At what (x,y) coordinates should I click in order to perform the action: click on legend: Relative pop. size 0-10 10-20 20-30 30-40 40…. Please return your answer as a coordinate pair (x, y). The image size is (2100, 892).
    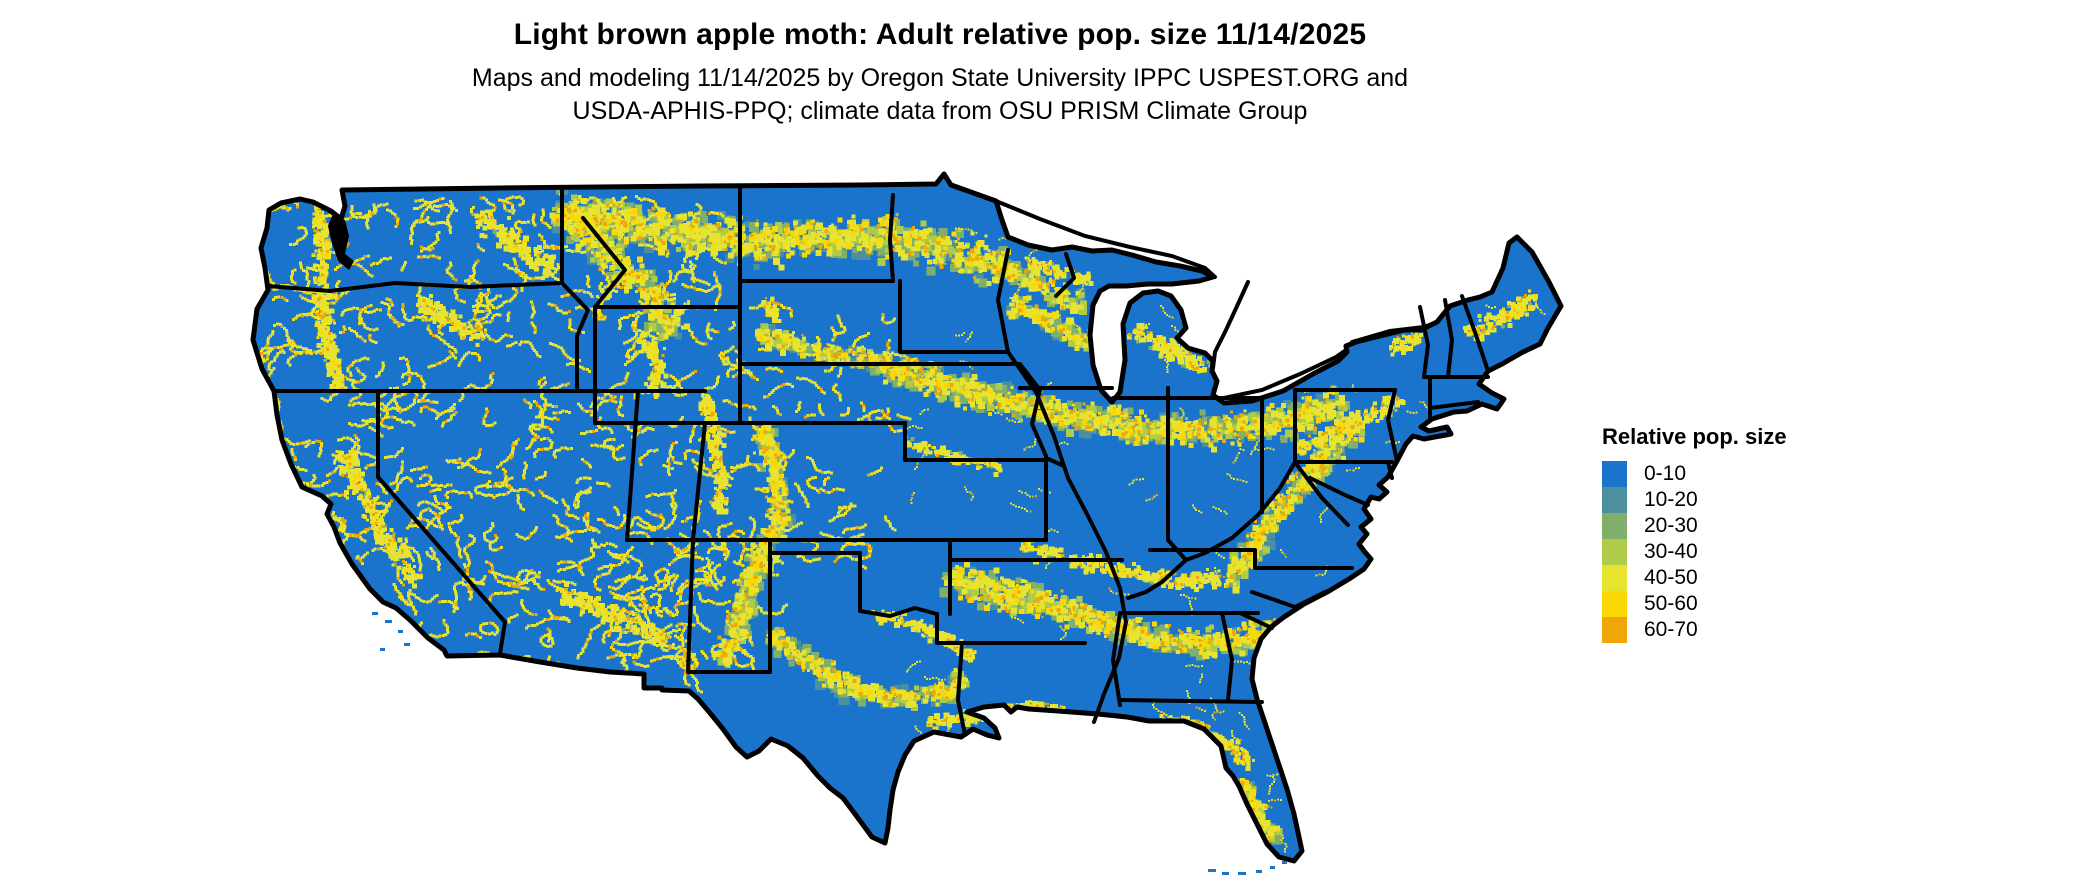
    Looking at the image, I should click on (1752, 533).